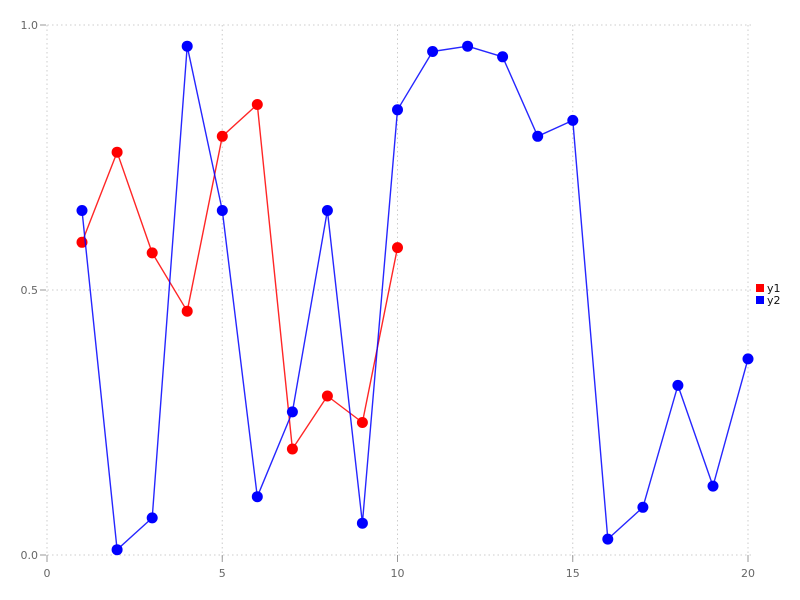 This screenshot has width=800, height=600. What do you see at coordinates (327, 210) in the screenshot?
I see `data-point-y2-x8` at bounding box center [327, 210].